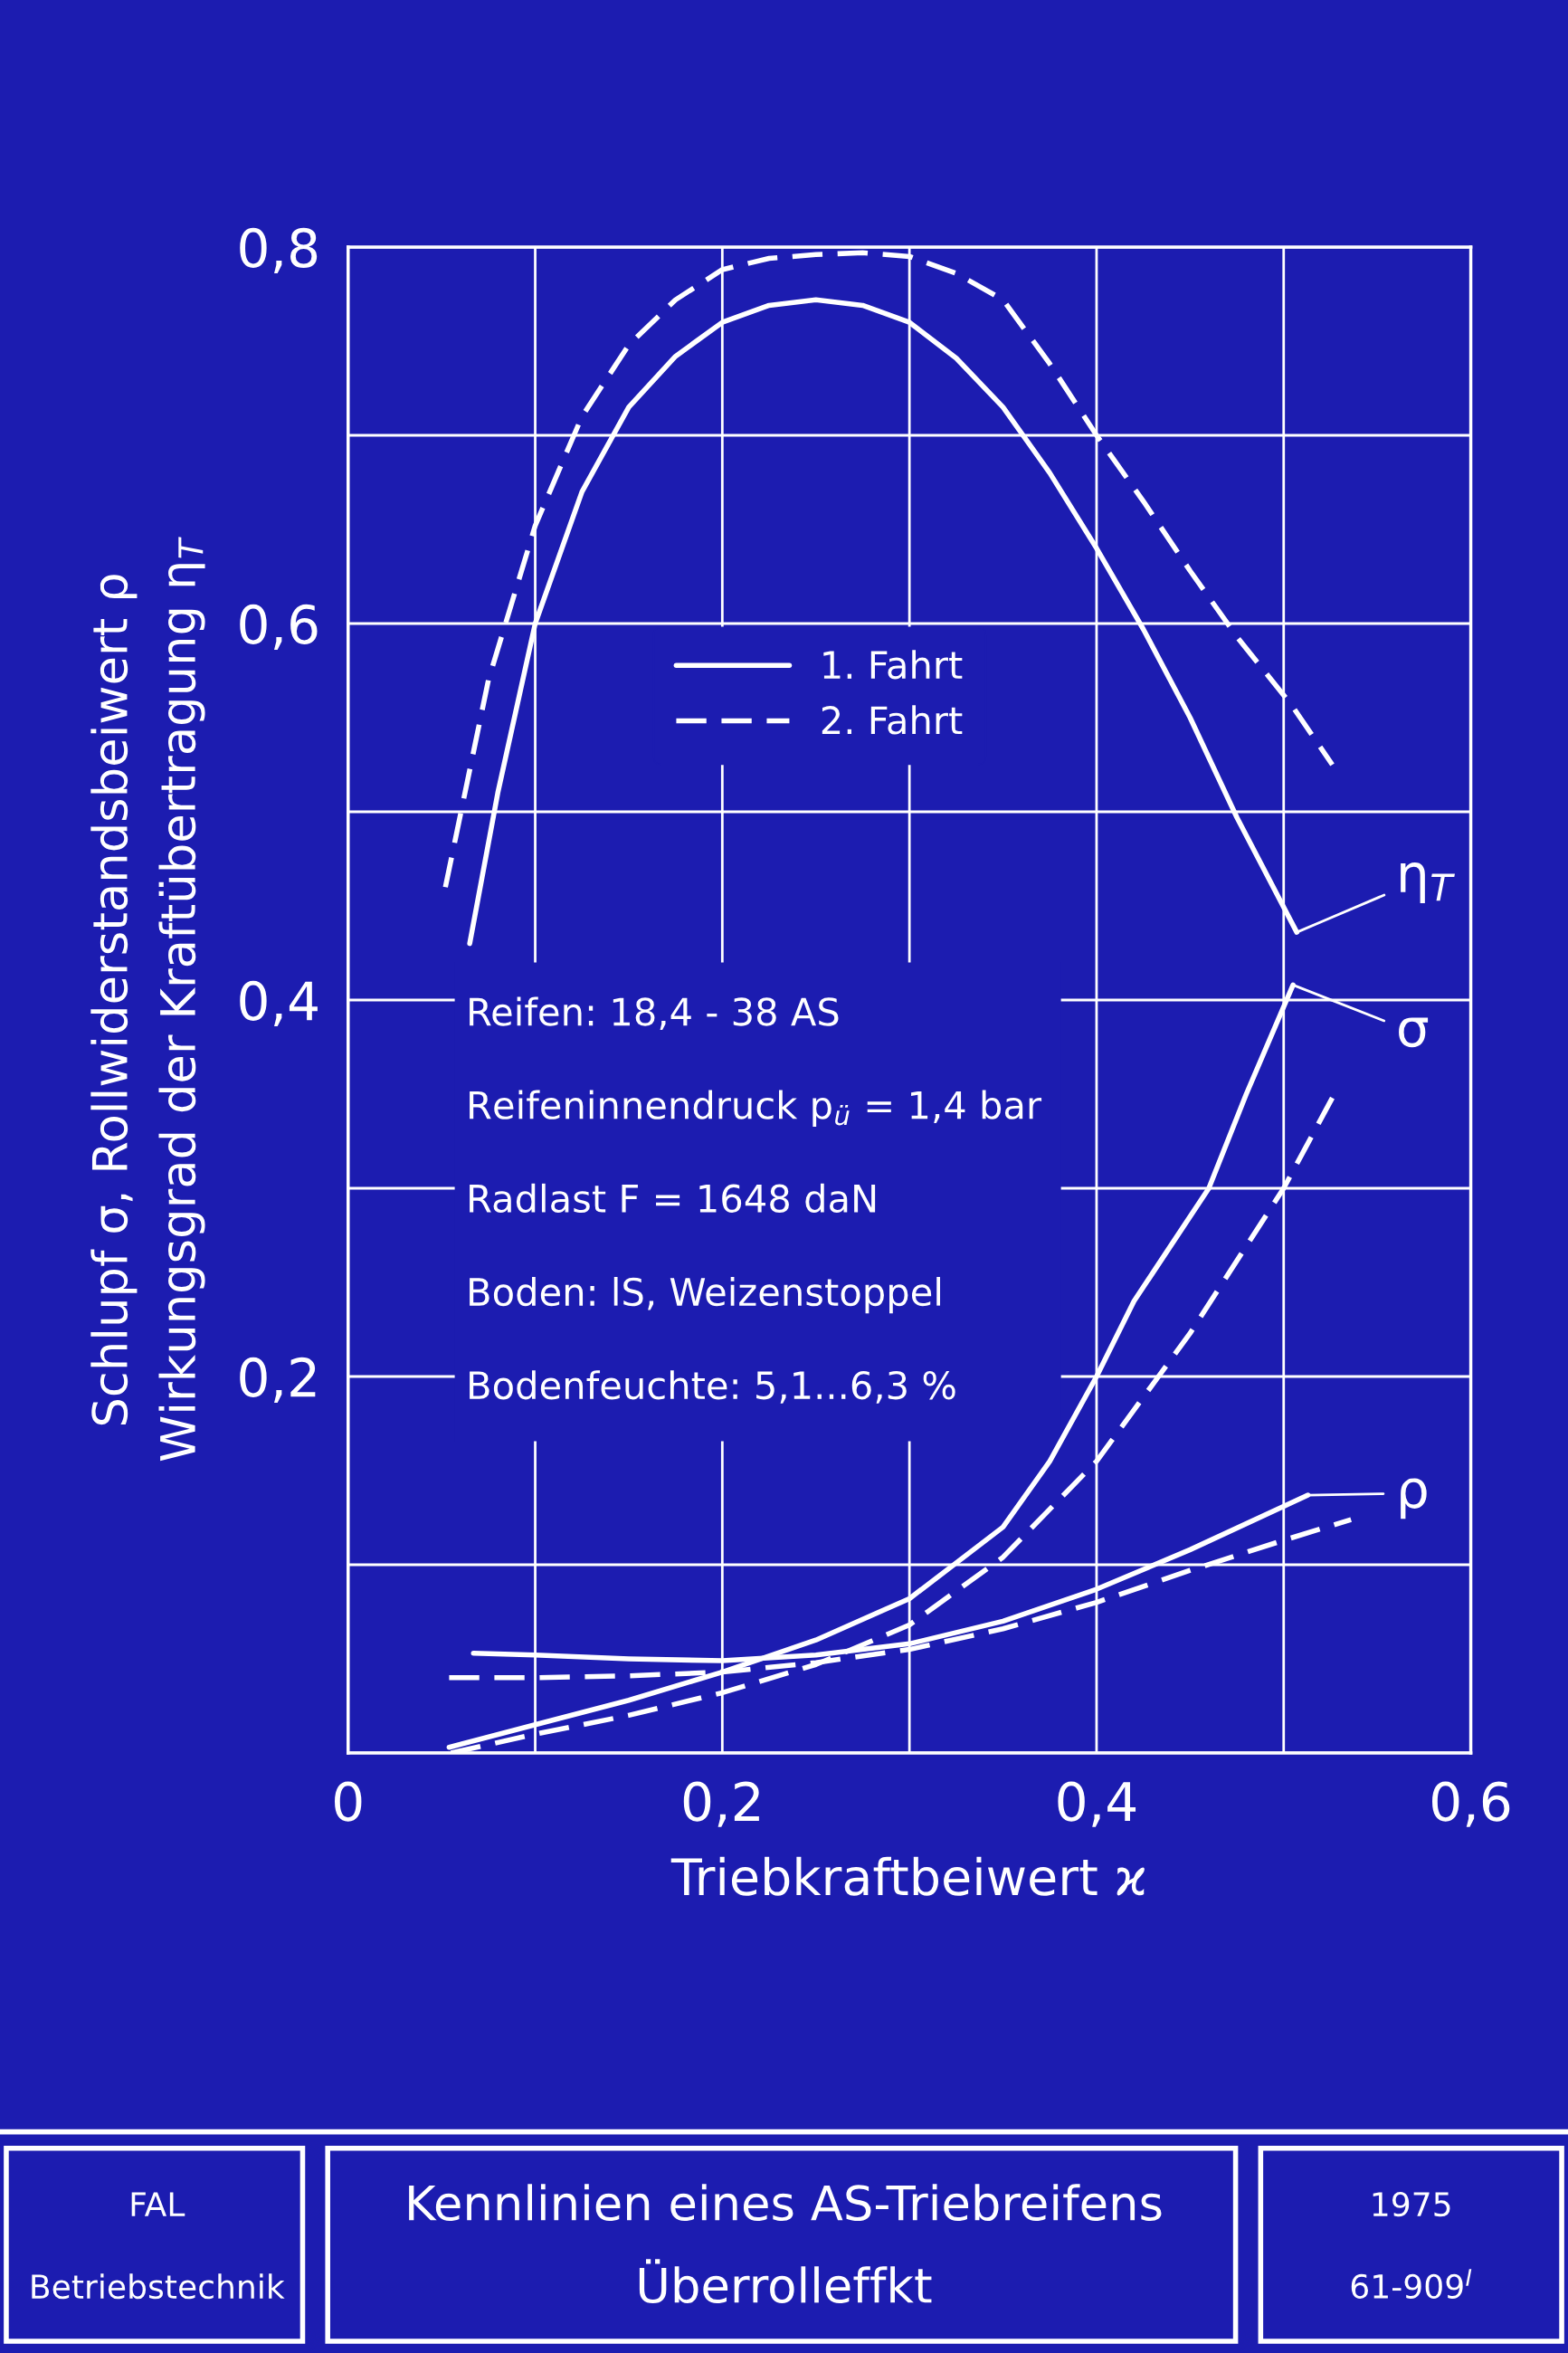 This screenshot has height=2353, width=1568. What do you see at coordinates (278, 1380) in the screenshot?
I see `y-tick-label: 0,2` at bounding box center [278, 1380].